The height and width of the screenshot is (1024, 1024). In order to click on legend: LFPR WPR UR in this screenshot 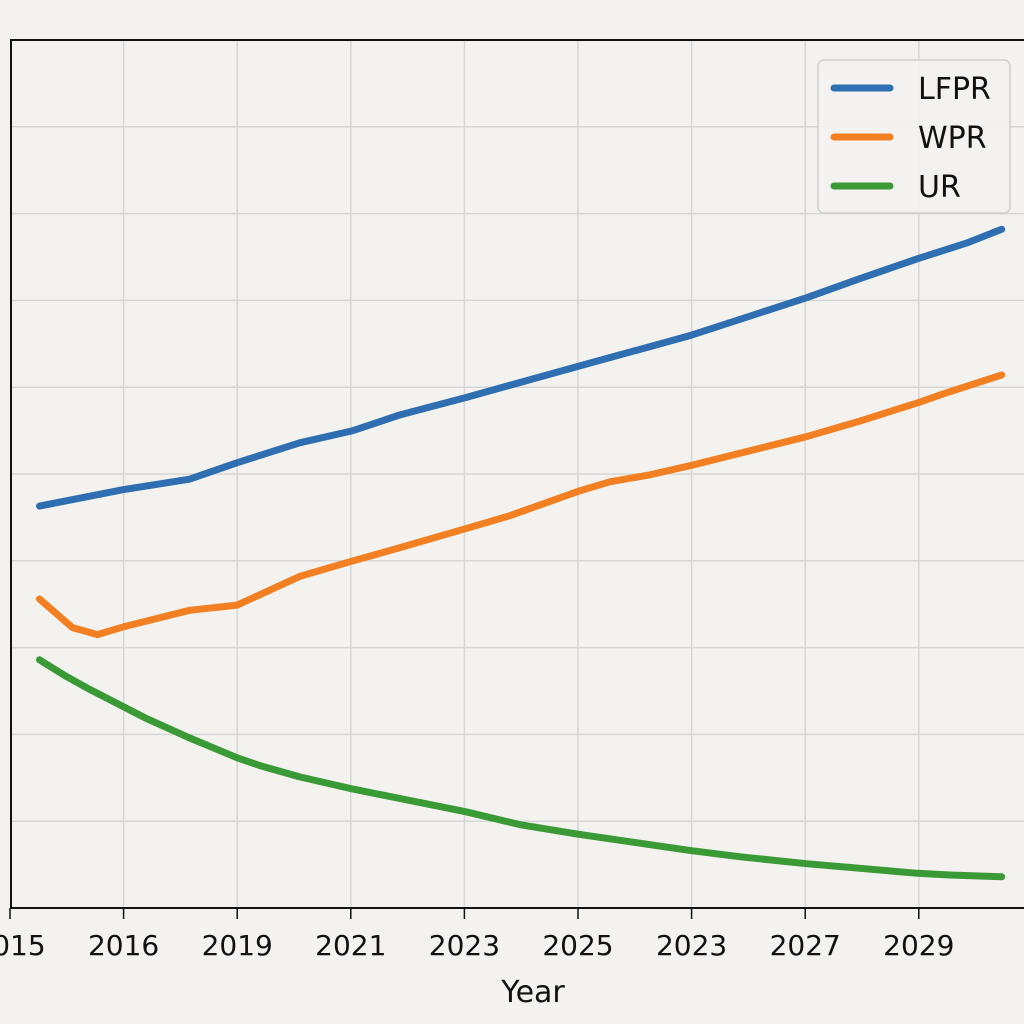, I will do `click(914, 136)`.